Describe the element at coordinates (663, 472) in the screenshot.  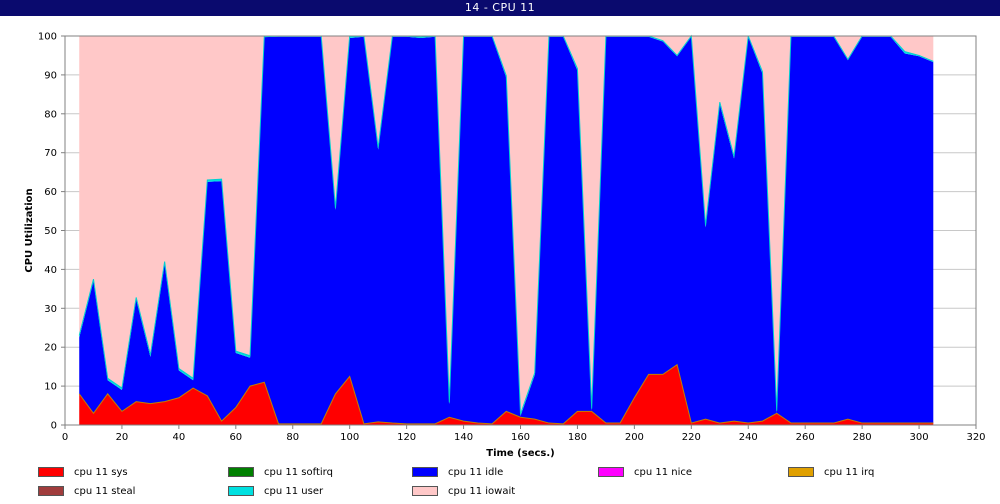
I see `legend-label: cpu 11 nice` at that location.